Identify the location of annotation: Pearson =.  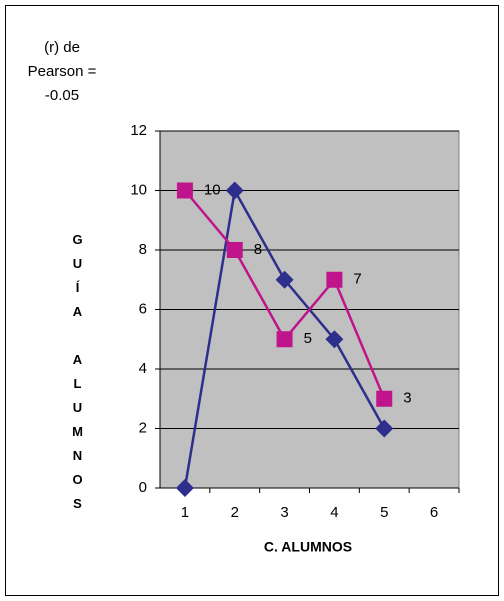
(62, 71).